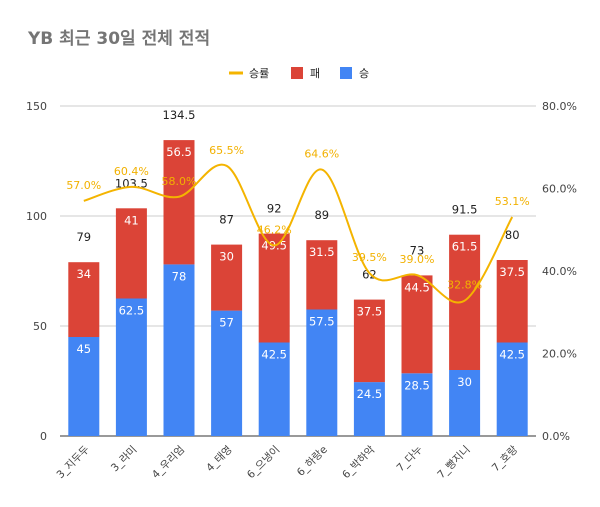 This screenshot has width=600, height=507. I want to click on y-tick-label-right: 40.0%, so click(559, 271).